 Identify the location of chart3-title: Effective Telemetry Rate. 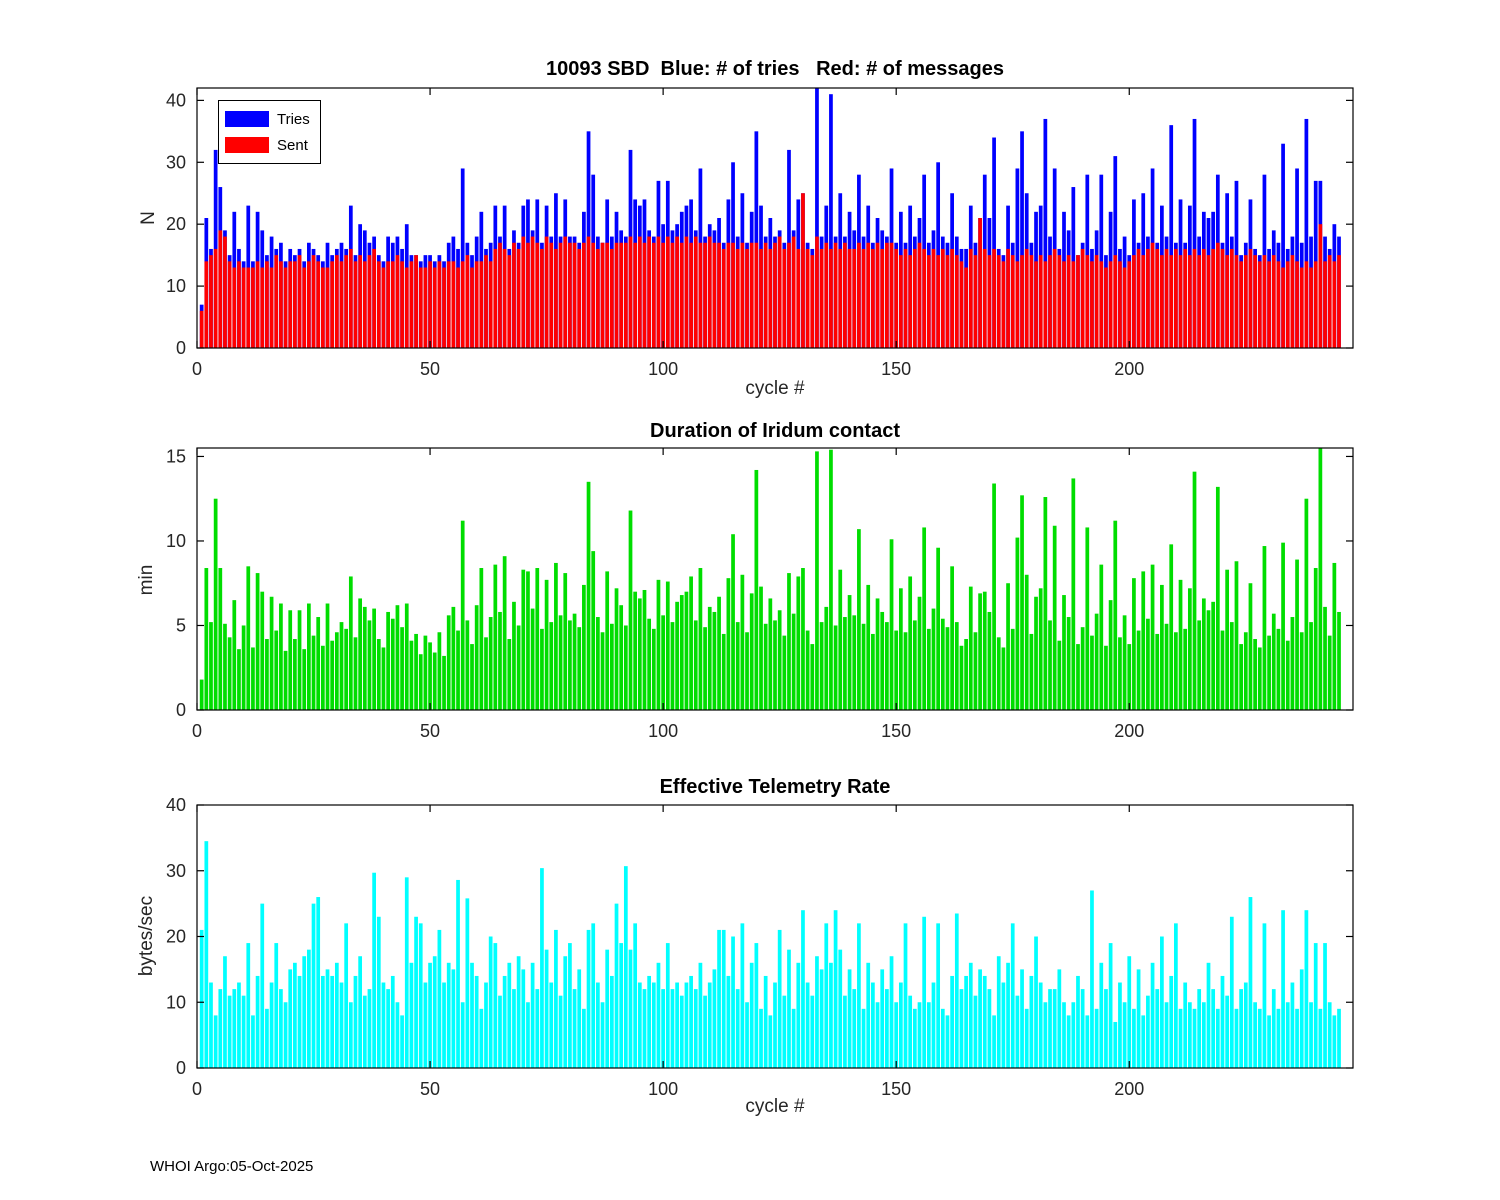
(775, 787).